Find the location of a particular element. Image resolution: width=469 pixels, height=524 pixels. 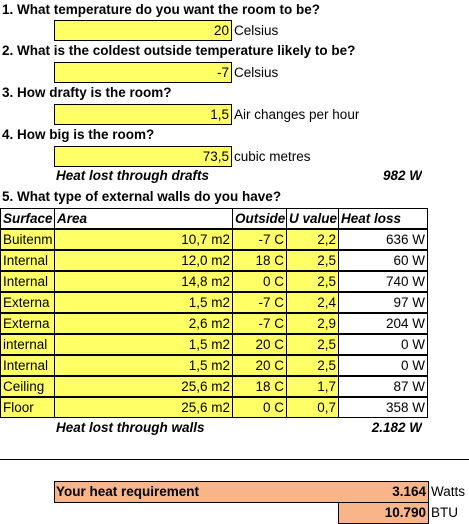

area-cell: 14,8 m2 is located at coordinates (143, 281).